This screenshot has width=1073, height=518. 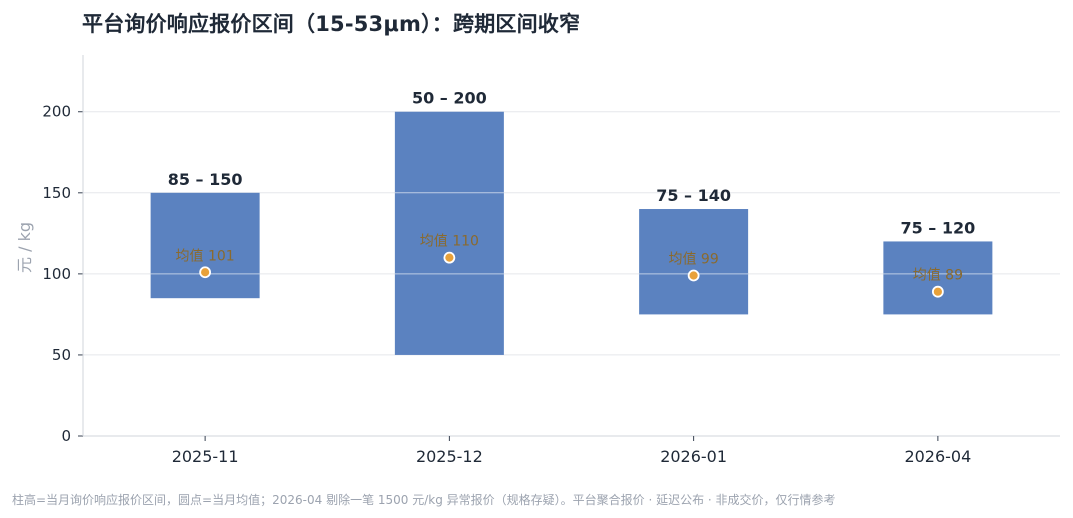 I want to click on mean-label: 均值 110, so click(x=449, y=242).